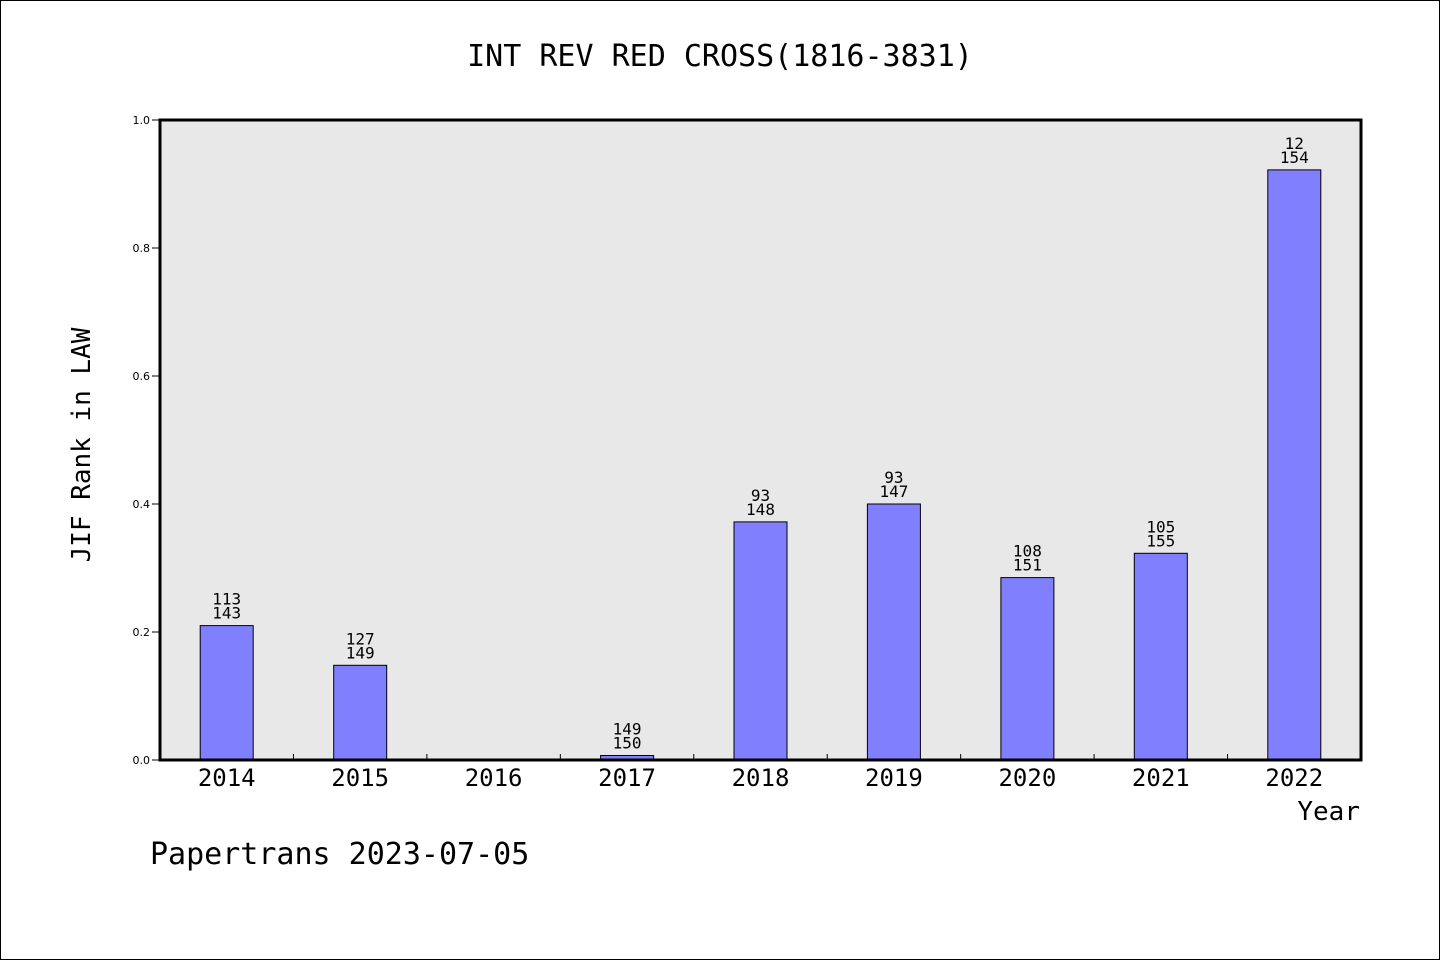 Image resolution: width=1440 pixels, height=960 pixels. I want to click on x-tick-label-2020: 2020, so click(1027, 778).